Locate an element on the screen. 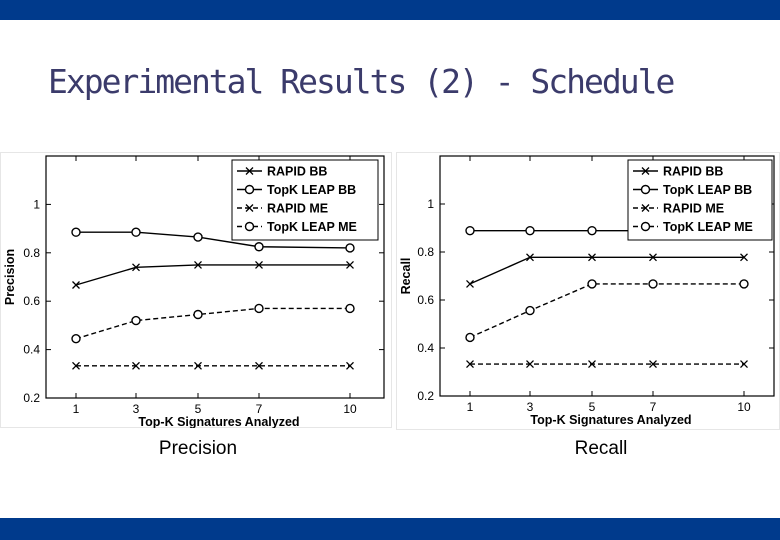 This screenshot has height=540, width=780. series-line is located at coordinates (606, 311).